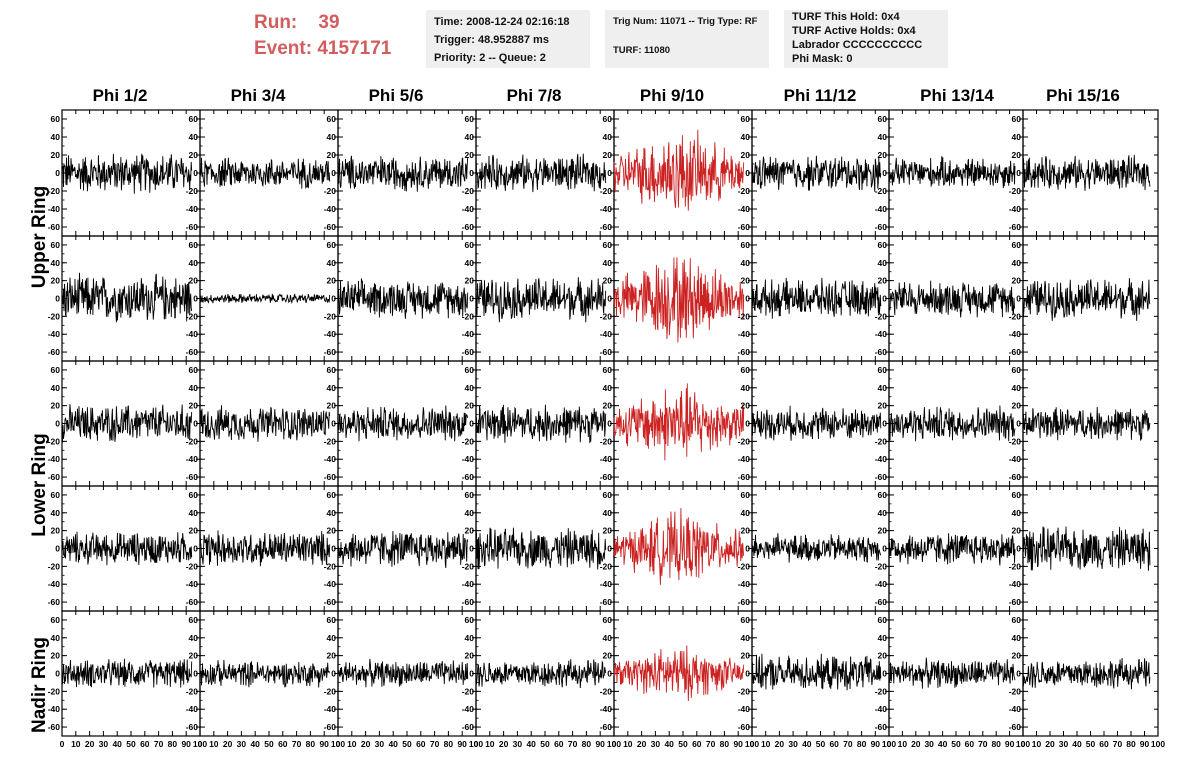  Describe the element at coordinates (538, 423) in the screenshot. I see `panel-col4-row3: -60 -40 -20 0 20 40 60` at that location.